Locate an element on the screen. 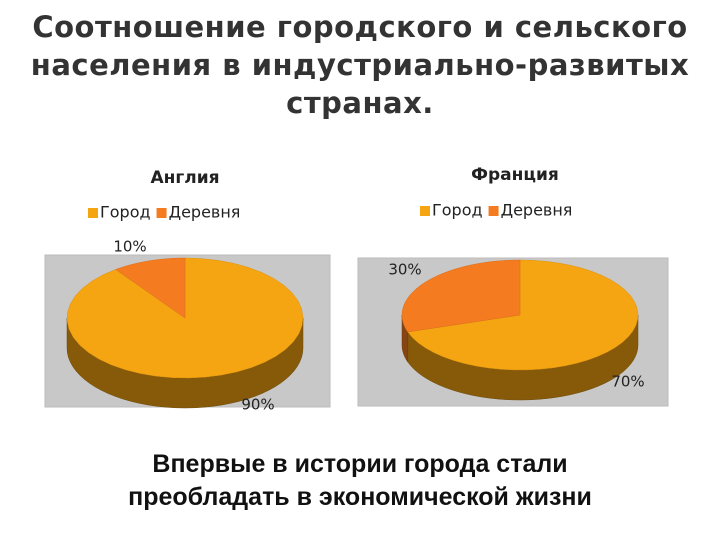 The image size is (720, 540). chart-title: Франция is located at coordinates (515, 175).